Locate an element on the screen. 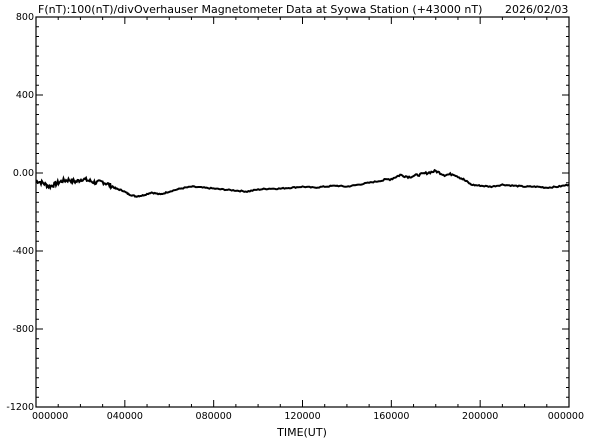  y-tick-label: -400 is located at coordinates (23, 251).